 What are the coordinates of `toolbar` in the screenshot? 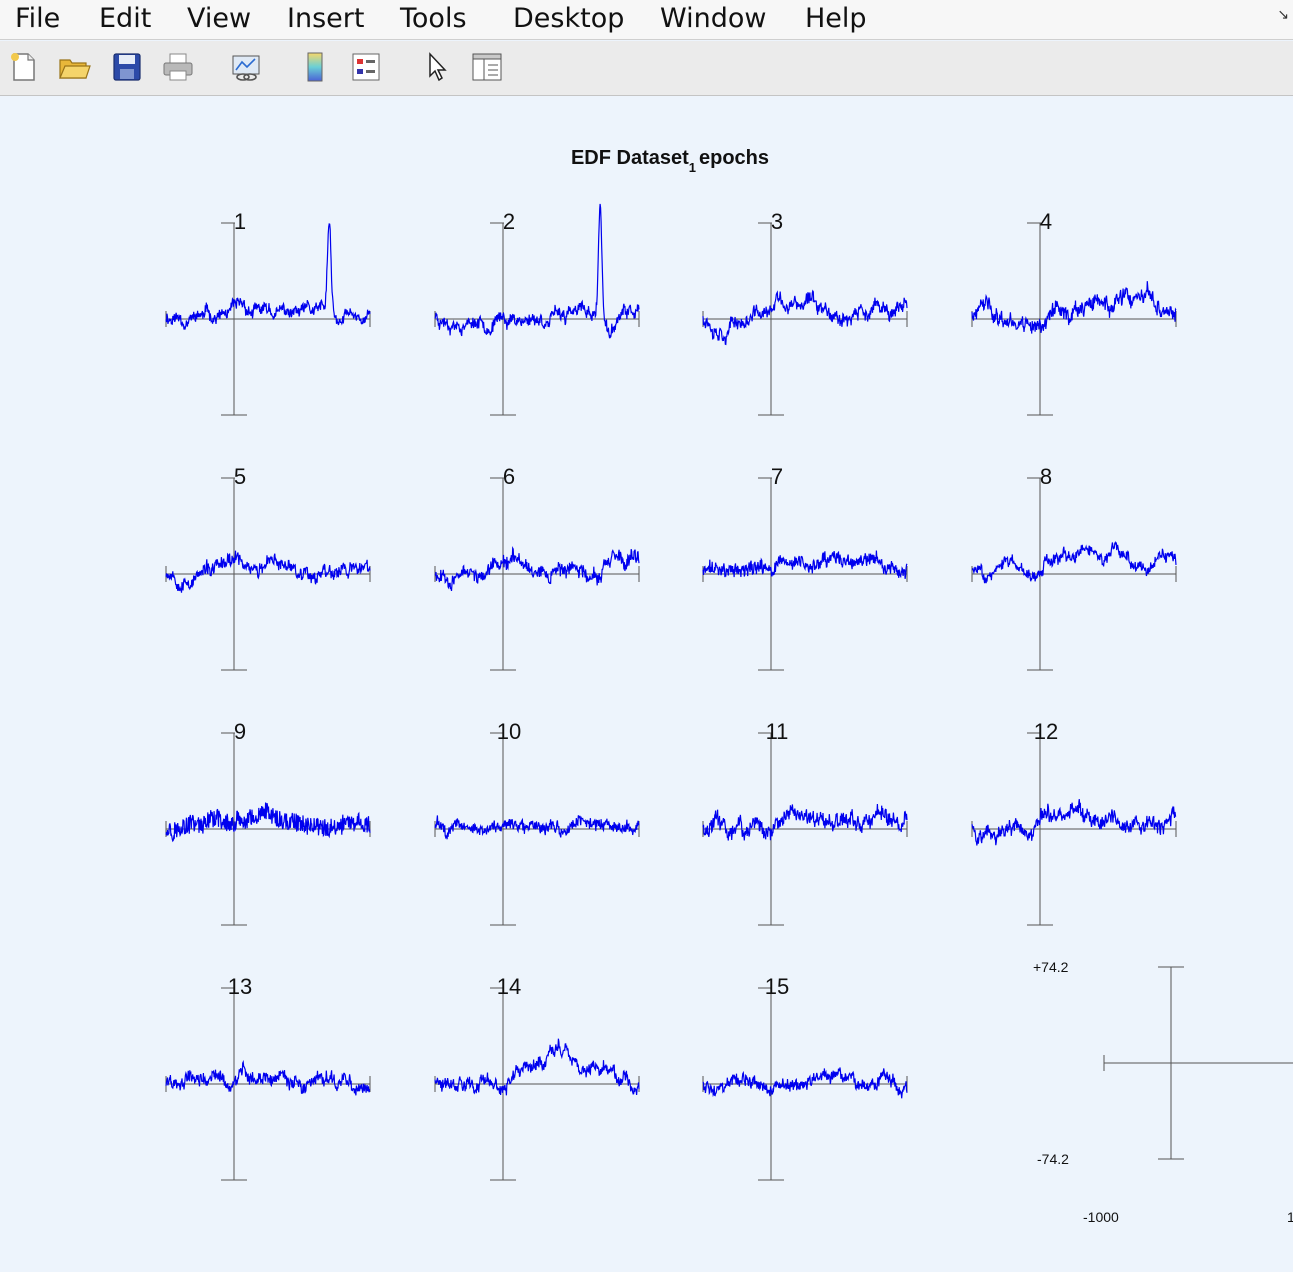 It's located at (646, 68).